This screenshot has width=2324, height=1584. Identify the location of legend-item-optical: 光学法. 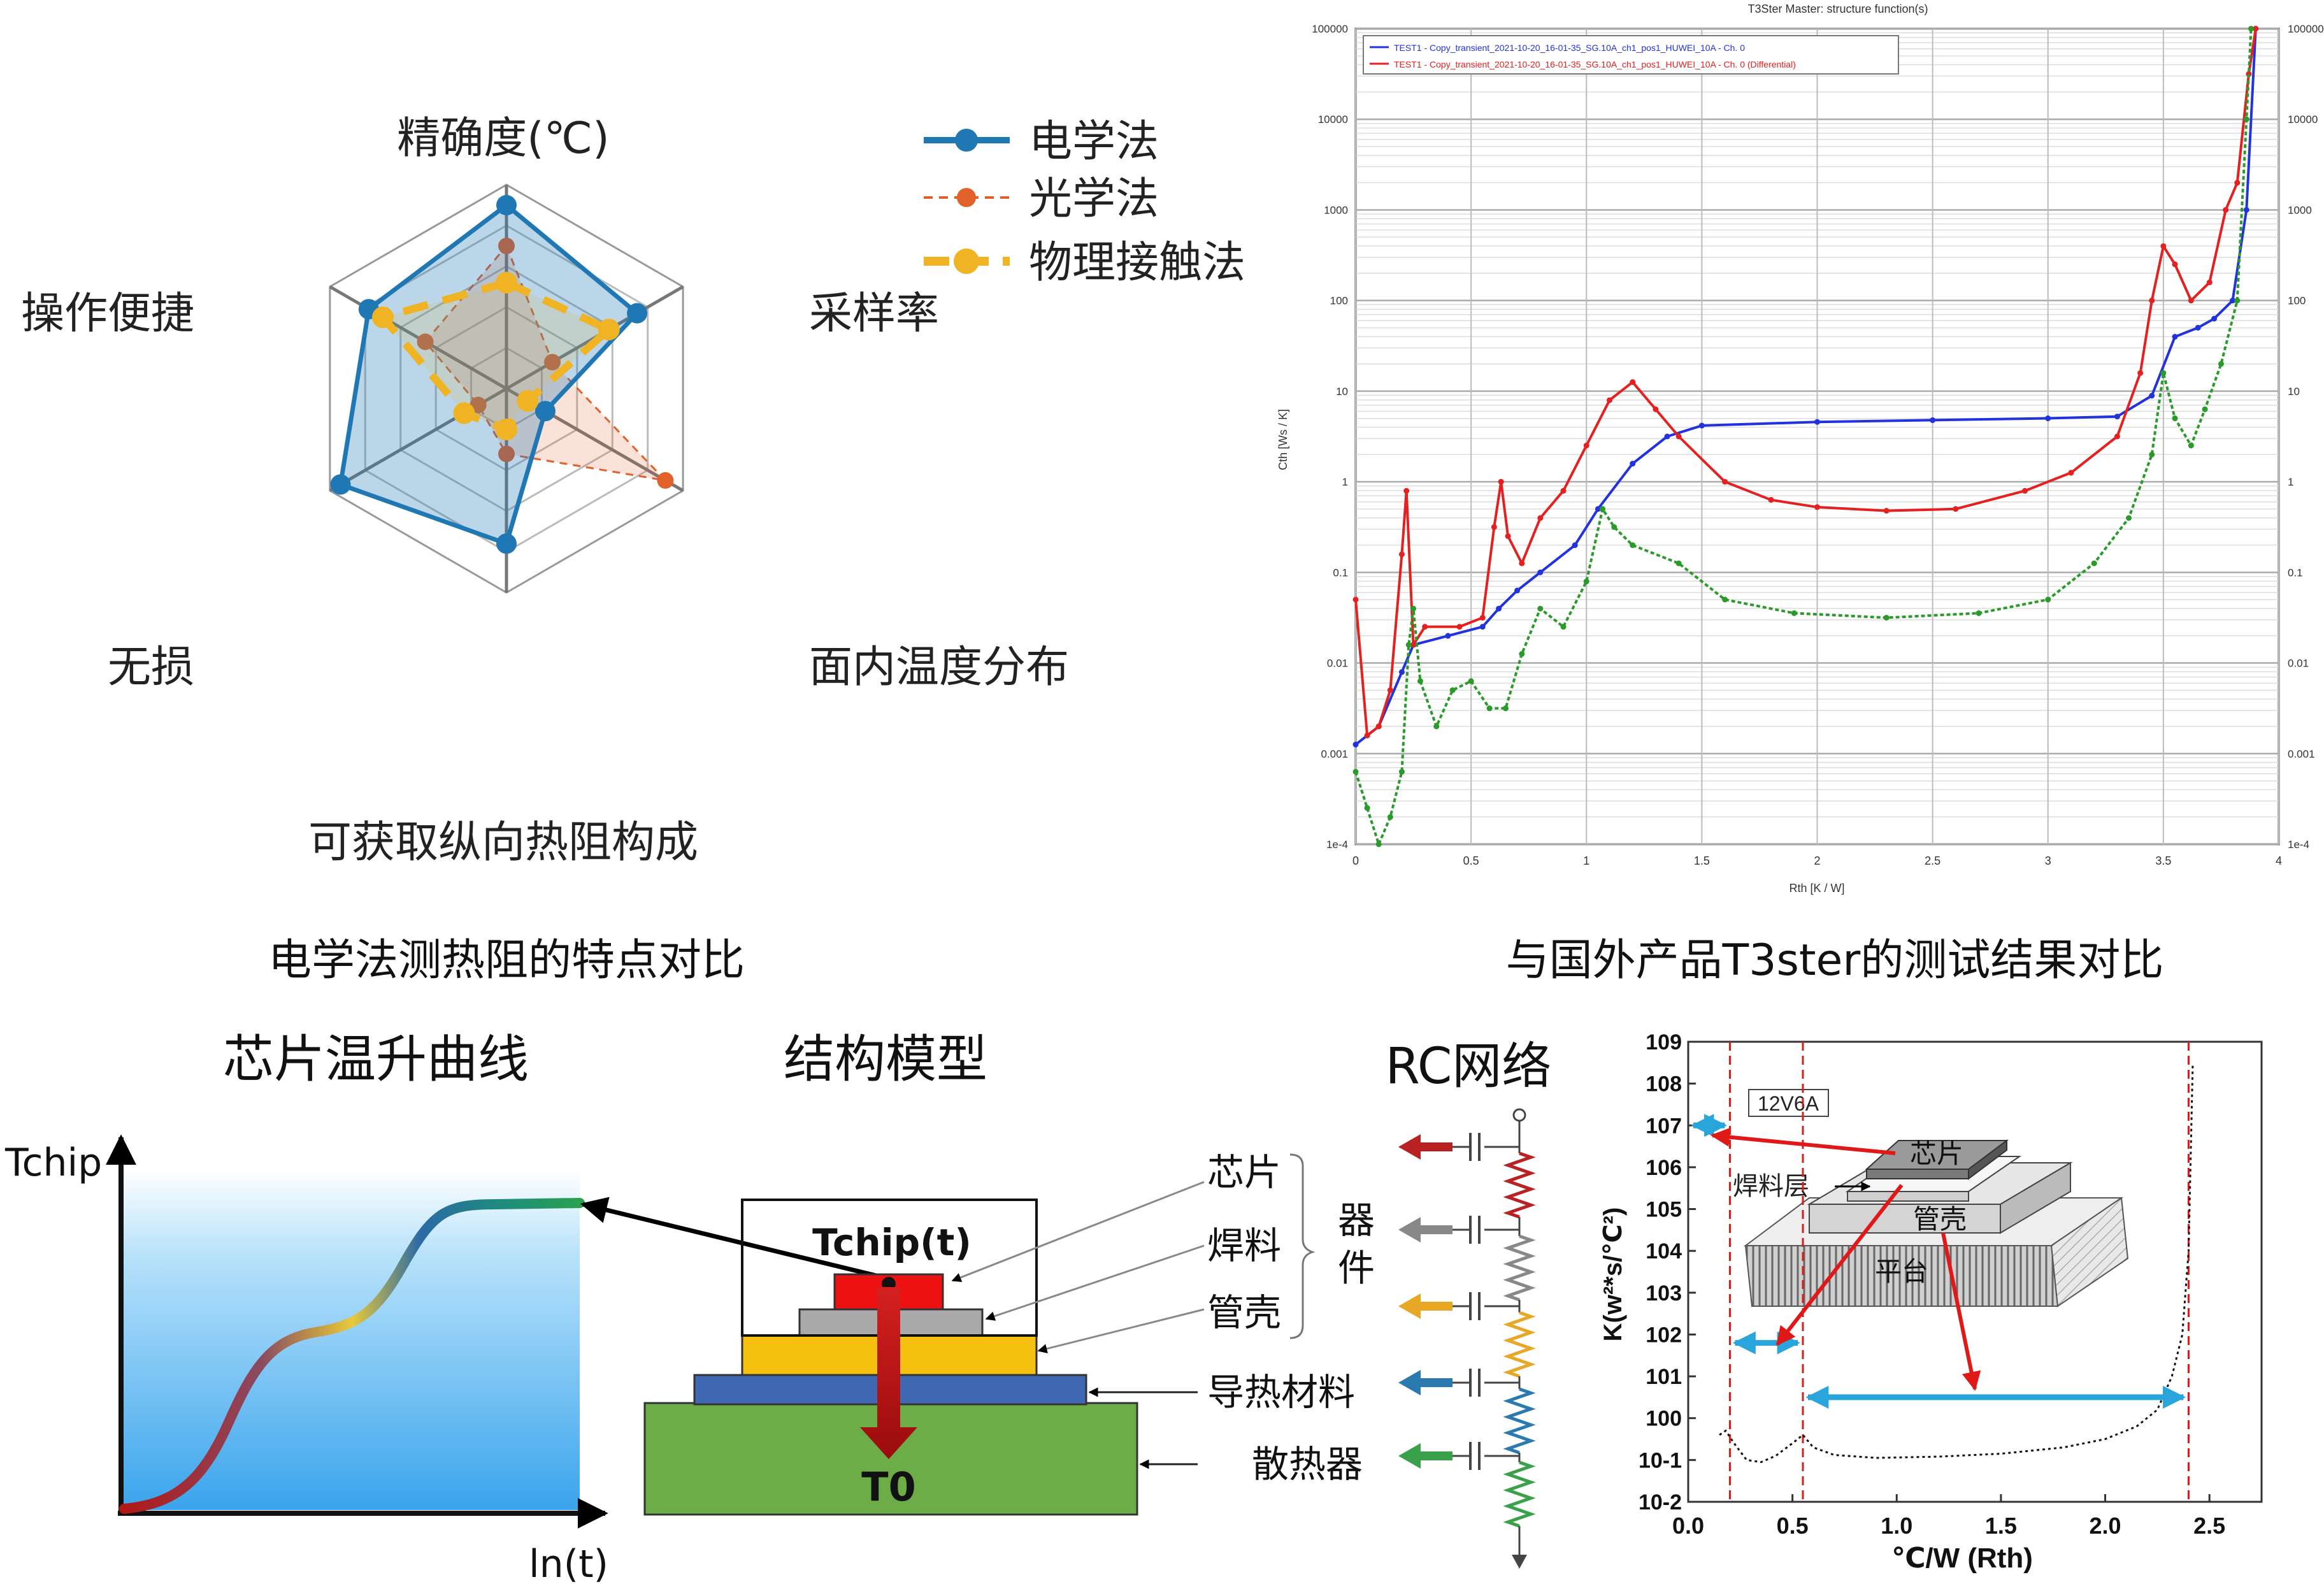
(1041, 199).